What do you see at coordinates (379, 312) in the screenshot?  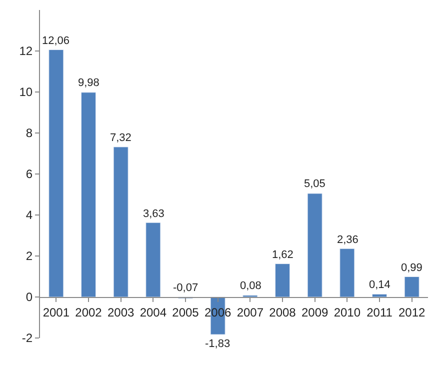 I see `x-tick-label: 2011` at bounding box center [379, 312].